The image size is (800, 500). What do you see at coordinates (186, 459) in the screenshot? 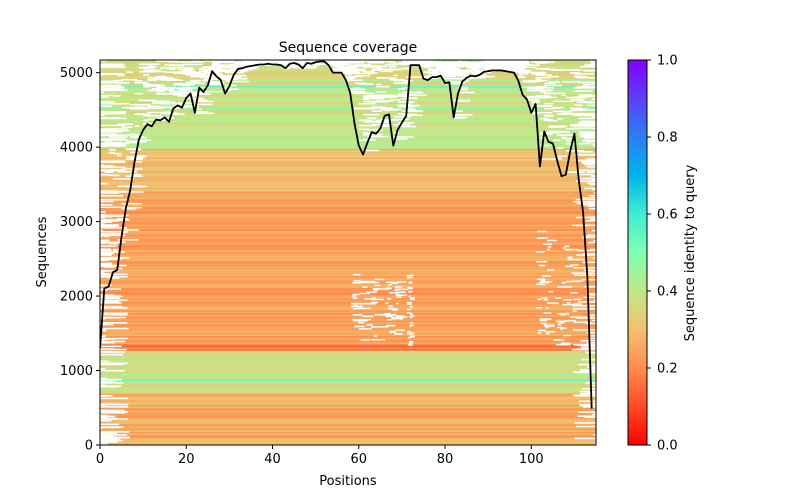
I see `x-tick-label: 20` at bounding box center [186, 459].